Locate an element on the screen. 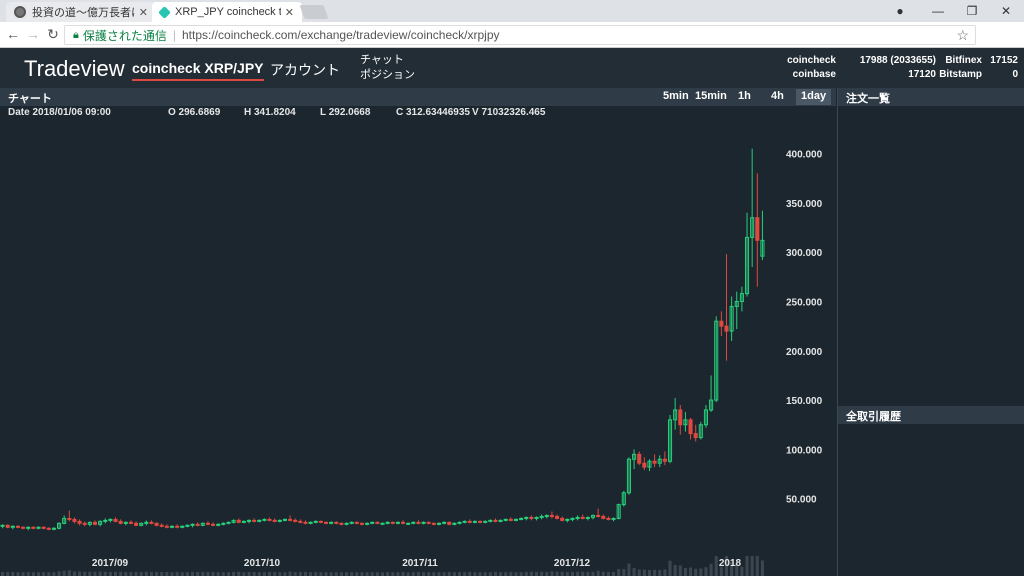  reload-icon: ↻ is located at coordinates (53, 34).